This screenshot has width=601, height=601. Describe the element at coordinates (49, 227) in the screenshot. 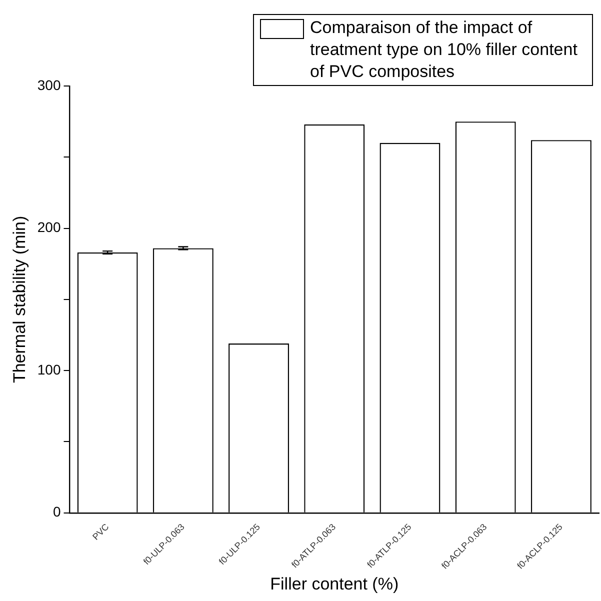

I see `y-tick-label: 200` at that location.